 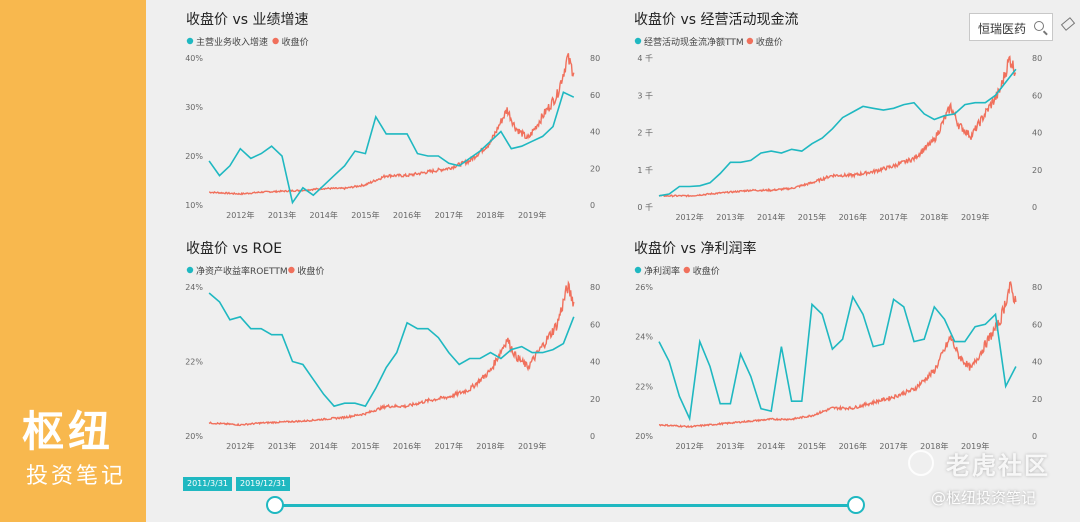 What do you see at coordinates (194, 58) in the screenshot?
I see `y-left-tick: 40%` at bounding box center [194, 58].